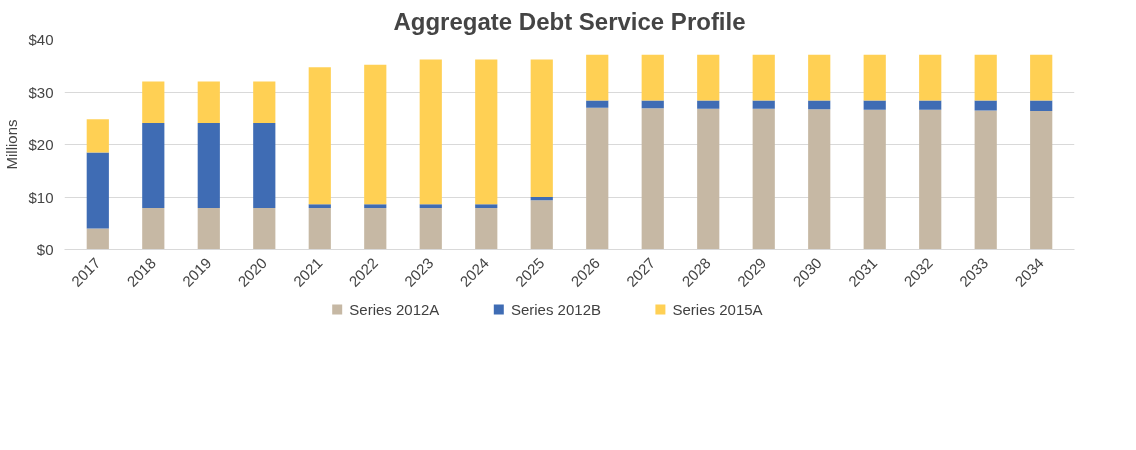  Describe the element at coordinates (394, 309) in the screenshot. I see `legend-label: Series 2012A` at that location.